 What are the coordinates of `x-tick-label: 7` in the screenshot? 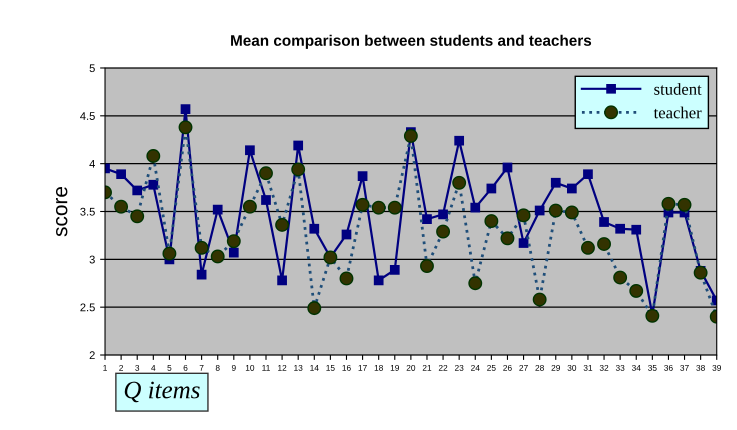 It's located at (202, 368).